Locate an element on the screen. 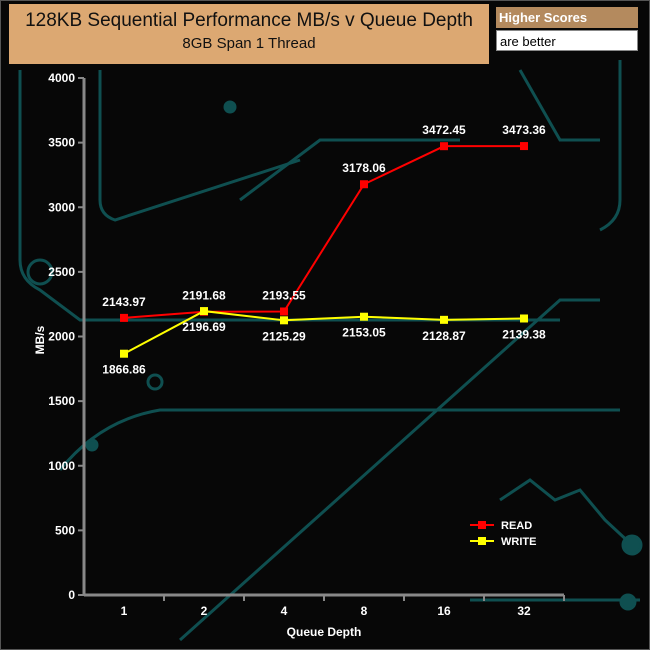 The width and height of the screenshot is (650, 650). x-tick-label: 2 is located at coordinates (204, 611).